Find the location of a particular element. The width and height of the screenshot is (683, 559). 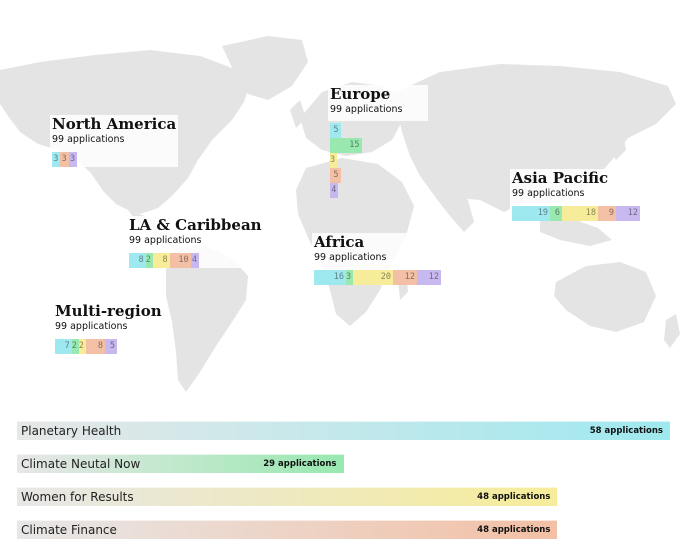

asia-landmass is located at coordinates (536, 138).